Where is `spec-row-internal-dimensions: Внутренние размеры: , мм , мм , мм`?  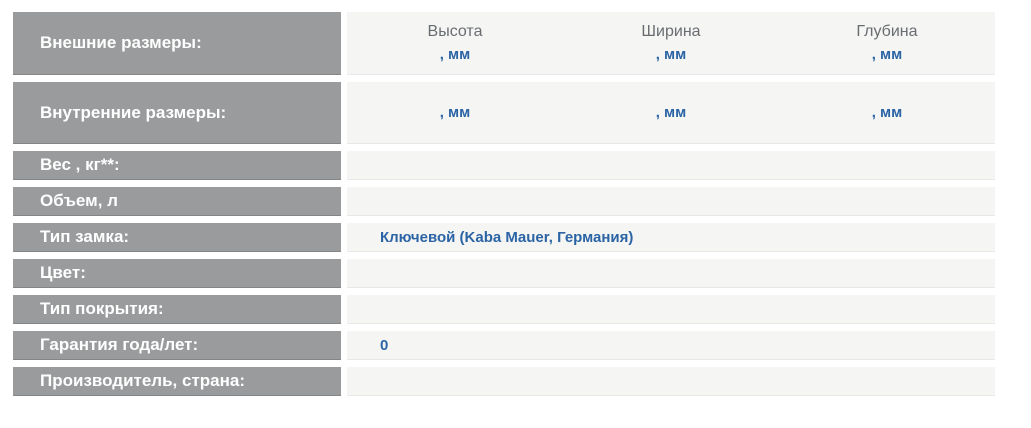
spec-row-internal-dimensions: Внутренние размеры: , мм , мм , мм is located at coordinates (504, 113).